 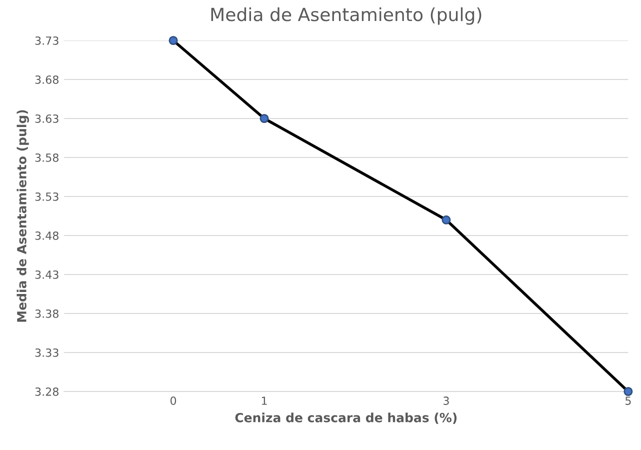 I want to click on y-tick-label: 3.58, so click(x=46, y=157).